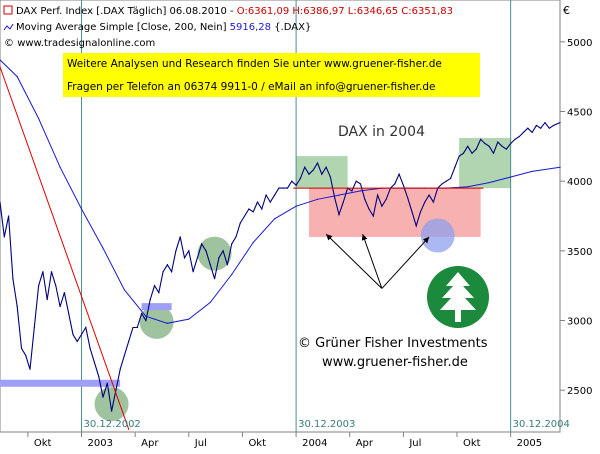 This screenshot has width=600, height=454. I want to click on copyright-symbol: ©, so click(10, 43).